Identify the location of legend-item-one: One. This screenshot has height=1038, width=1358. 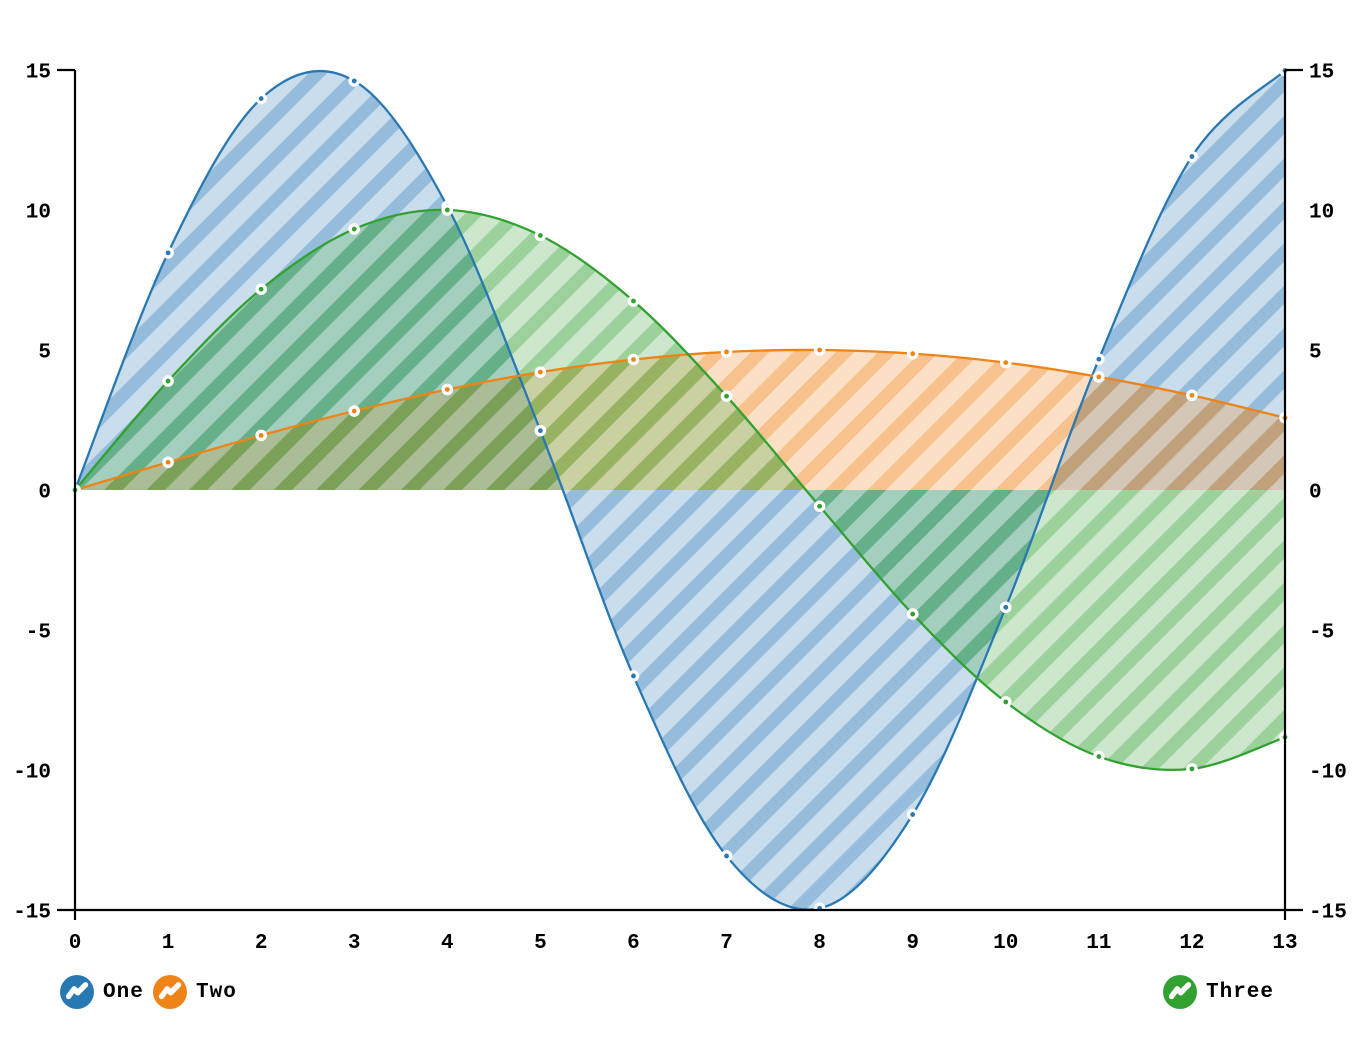
(102, 992).